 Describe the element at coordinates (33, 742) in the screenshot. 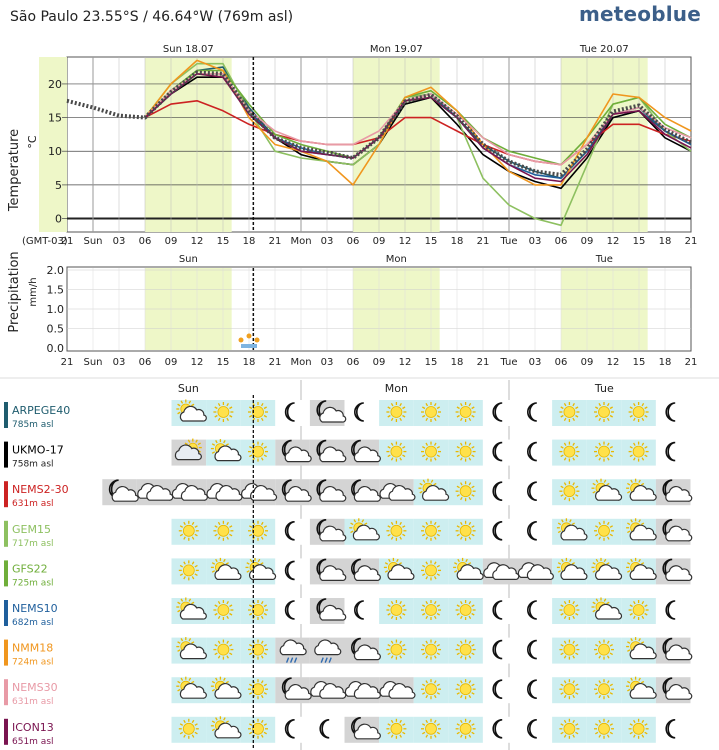

I see `model-altitude: 651m asl` at that location.